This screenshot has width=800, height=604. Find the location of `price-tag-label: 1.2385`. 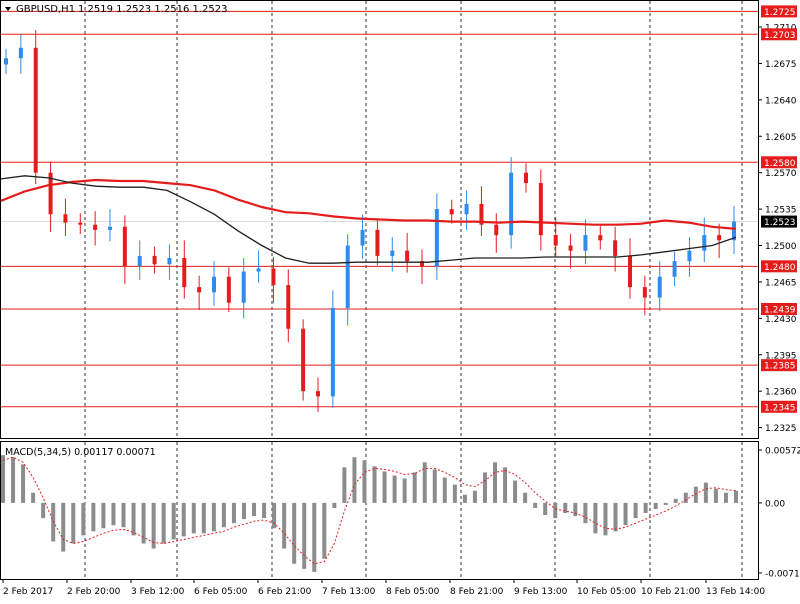

price-tag-label: 1.2385 is located at coordinates (780, 367).